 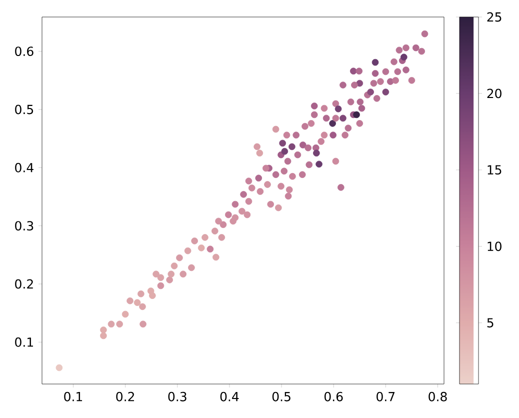 I want to click on x-tick-label: 0.2, so click(x=125, y=397).